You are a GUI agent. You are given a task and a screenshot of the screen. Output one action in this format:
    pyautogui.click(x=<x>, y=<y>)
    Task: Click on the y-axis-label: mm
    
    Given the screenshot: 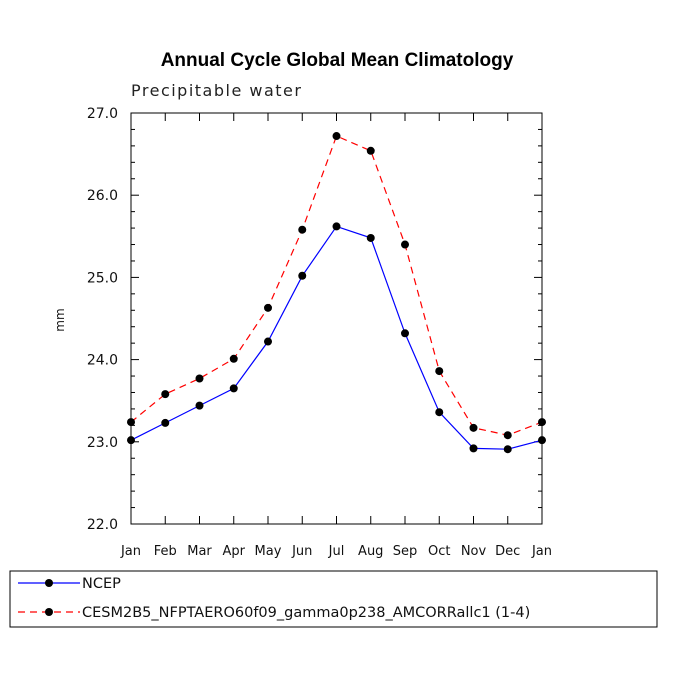 What is the action you would take?
    pyautogui.click(x=60, y=319)
    